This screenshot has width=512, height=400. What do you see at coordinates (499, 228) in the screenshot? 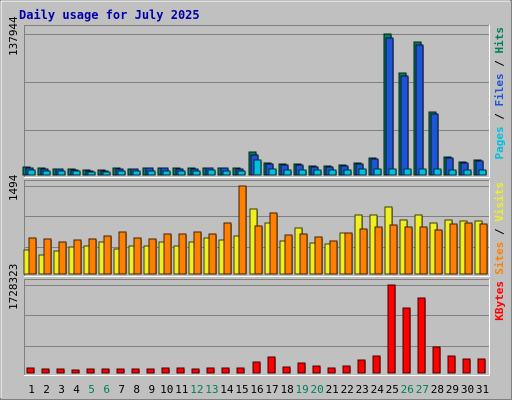
I see `panel-2-legend: Sites / Visits` at bounding box center [499, 228].